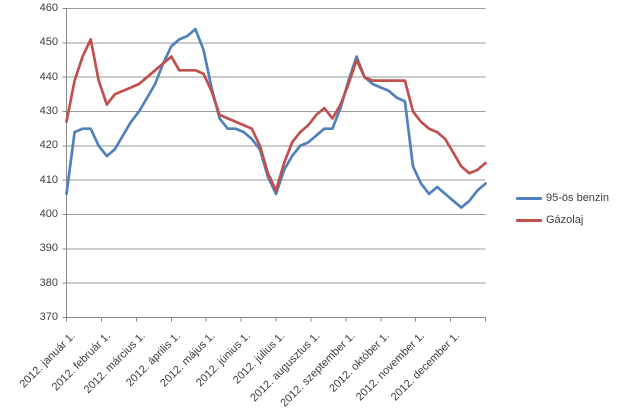 The width and height of the screenshot is (624, 416). Describe the element at coordinates (48, 42) in the screenshot. I see `y-axis-label: 450` at that location.